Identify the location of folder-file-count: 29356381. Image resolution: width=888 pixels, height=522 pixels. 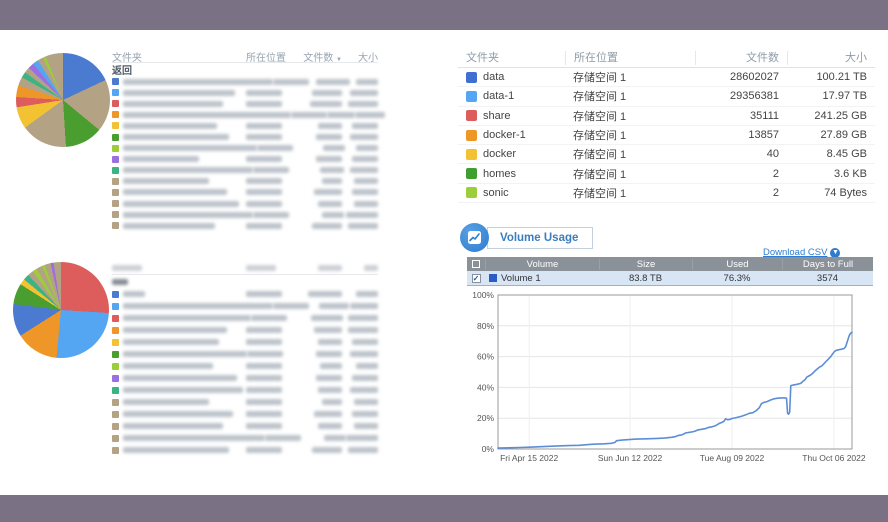
(754, 96).